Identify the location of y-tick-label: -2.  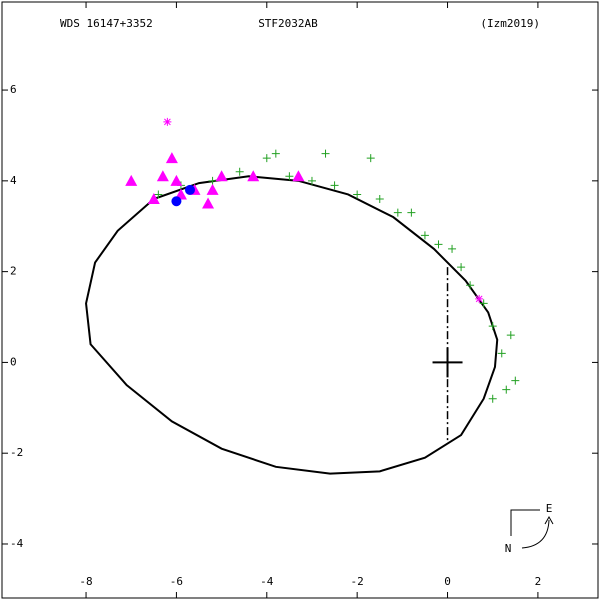
(16, 452).